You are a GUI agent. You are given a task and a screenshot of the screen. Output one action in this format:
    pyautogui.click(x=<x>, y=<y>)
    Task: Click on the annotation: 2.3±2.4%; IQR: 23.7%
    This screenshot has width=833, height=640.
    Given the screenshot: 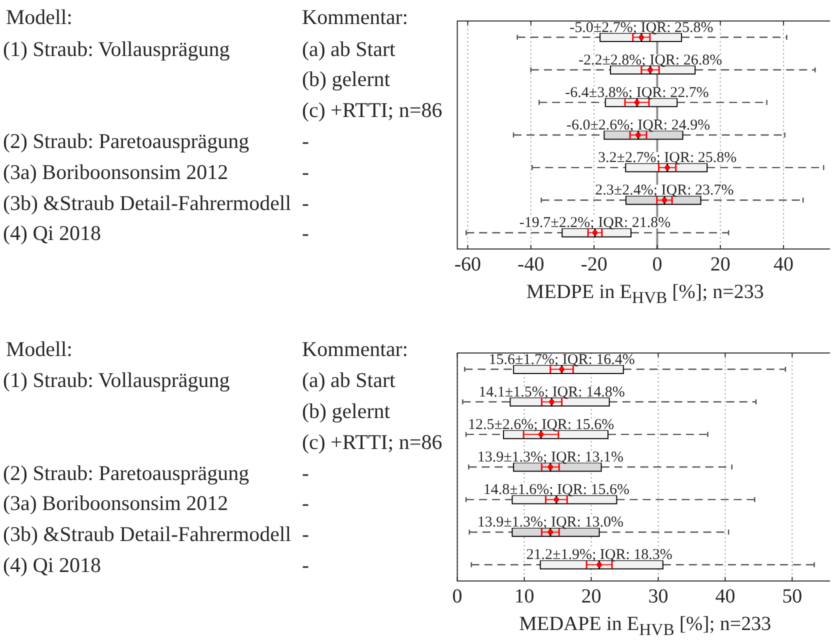 What is the action you would take?
    pyautogui.click(x=664, y=190)
    